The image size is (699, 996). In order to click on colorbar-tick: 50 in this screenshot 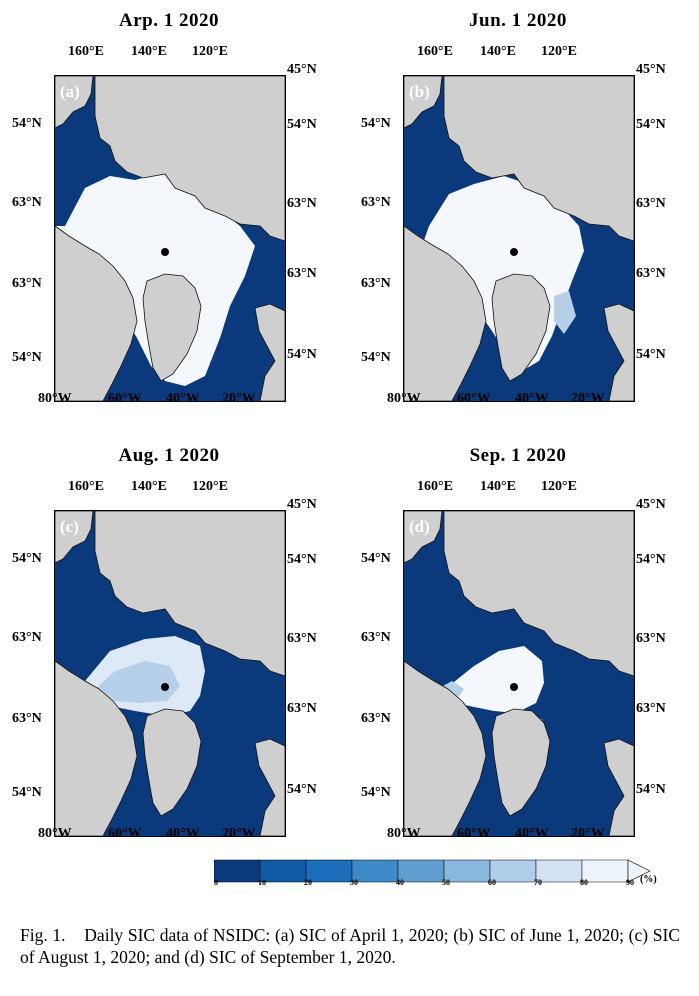, I will do `click(446, 882)`.